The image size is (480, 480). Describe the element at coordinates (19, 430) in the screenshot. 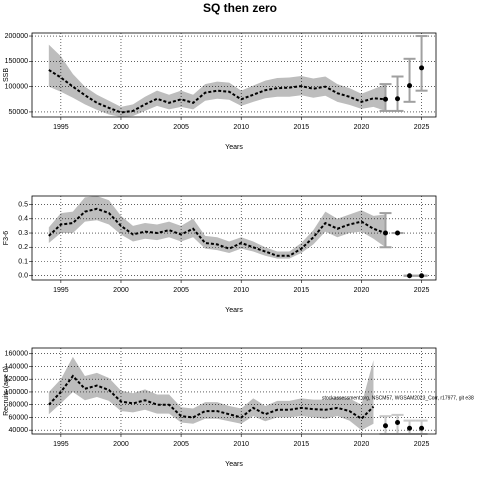

I see `y-tick-label: 40000` at that location.